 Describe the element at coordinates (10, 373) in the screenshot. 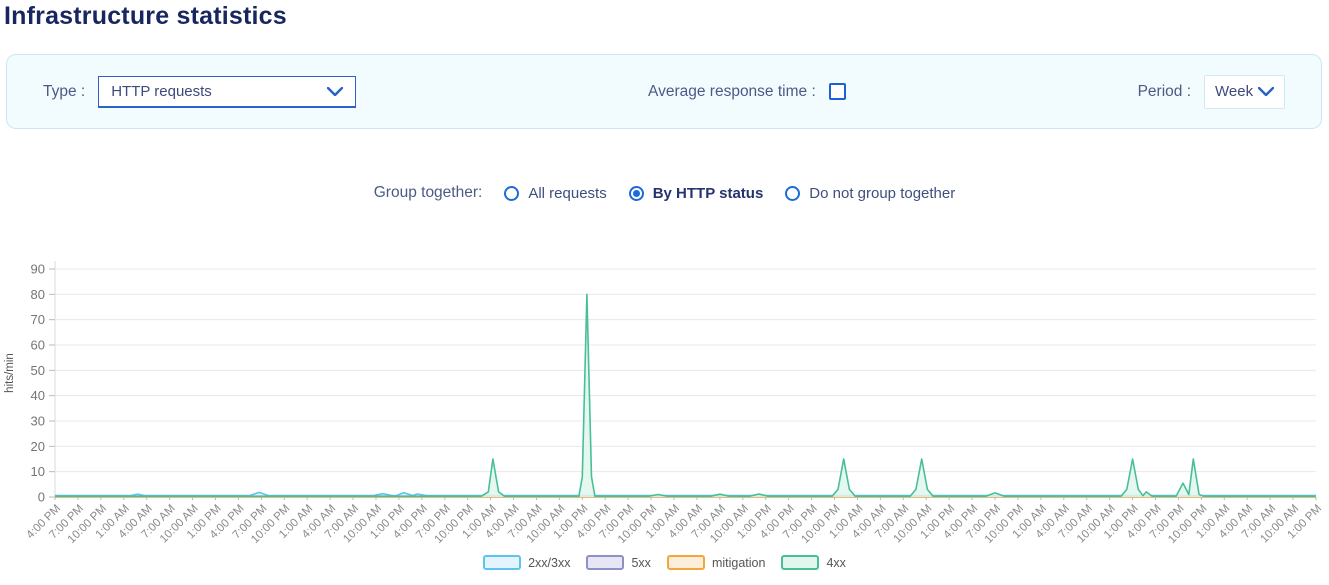

I see `y-axis-title: hits/min` at that location.